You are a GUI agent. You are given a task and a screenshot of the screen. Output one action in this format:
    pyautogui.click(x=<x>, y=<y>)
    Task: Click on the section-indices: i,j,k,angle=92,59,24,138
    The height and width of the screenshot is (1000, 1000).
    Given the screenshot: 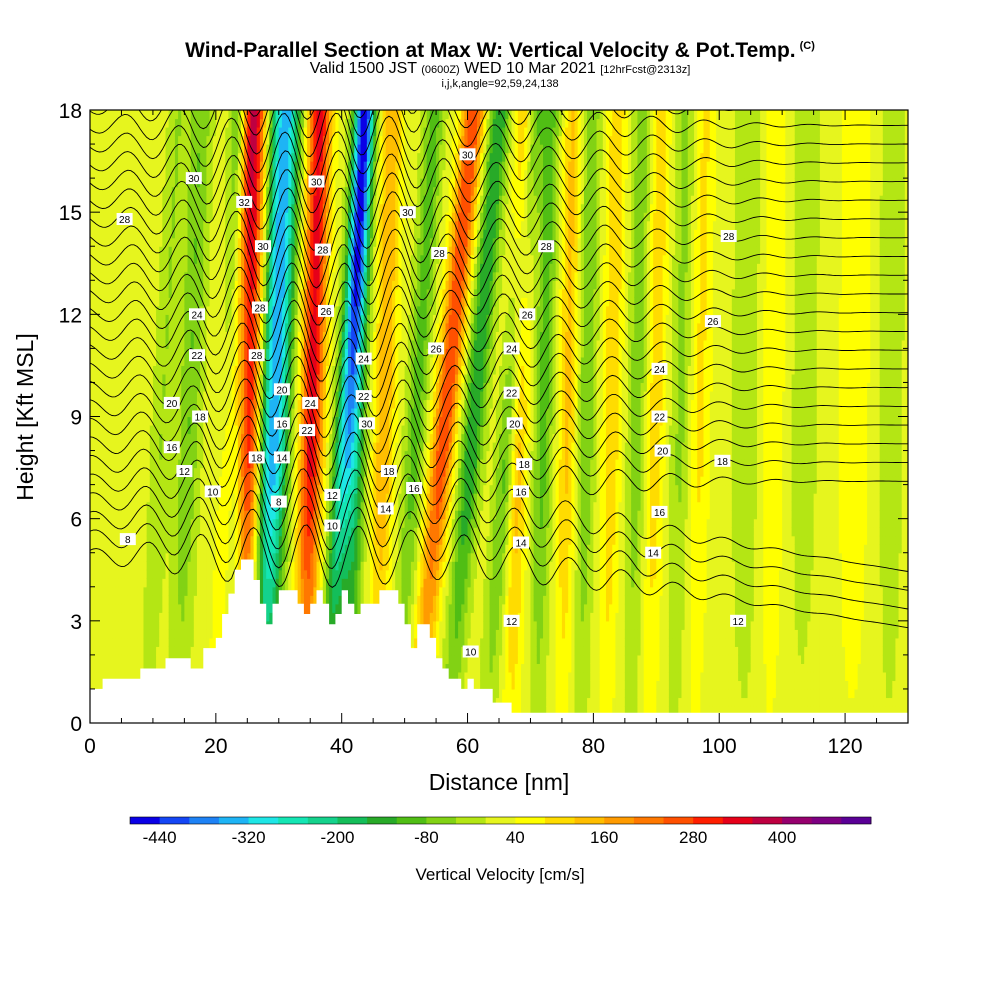 What is the action you would take?
    pyautogui.click(x=500, y=84)
    